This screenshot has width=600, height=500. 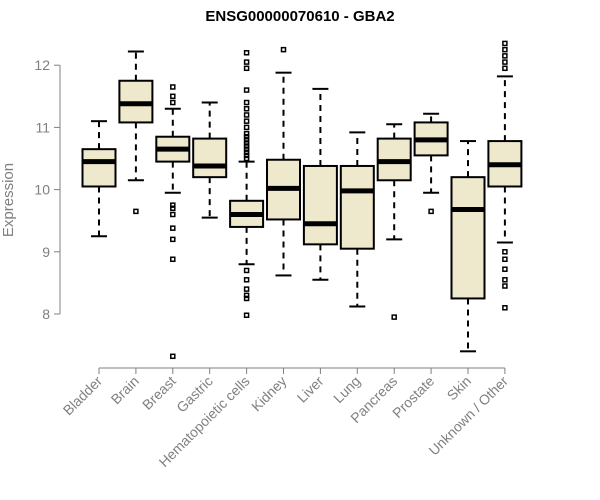 What do you see at coordinates (42, 190) in the screenshot?
I see `y-tick-label: 10` at bounding box center [42, 190].